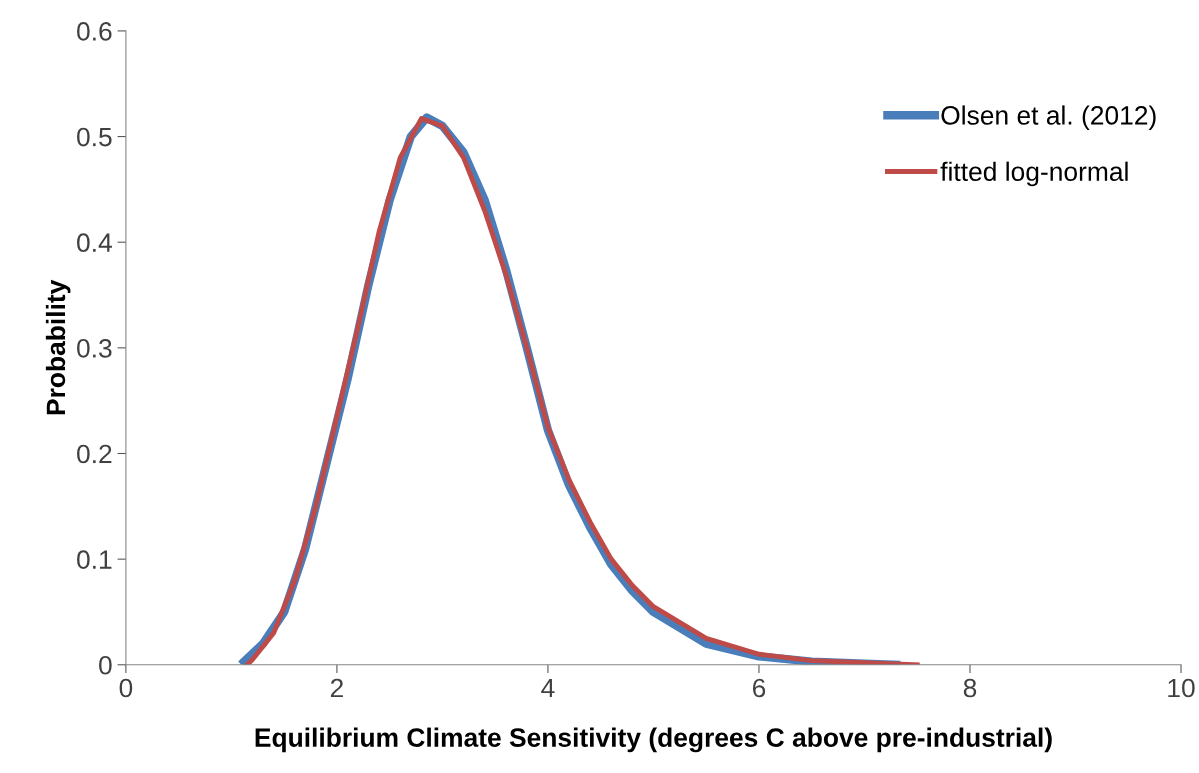 Image resolution: width=1199 pixels, height=773 pixels. Describe the element at coordinates (759, 688) in the screenshot. I see `x-tick-label: 6` at that location.